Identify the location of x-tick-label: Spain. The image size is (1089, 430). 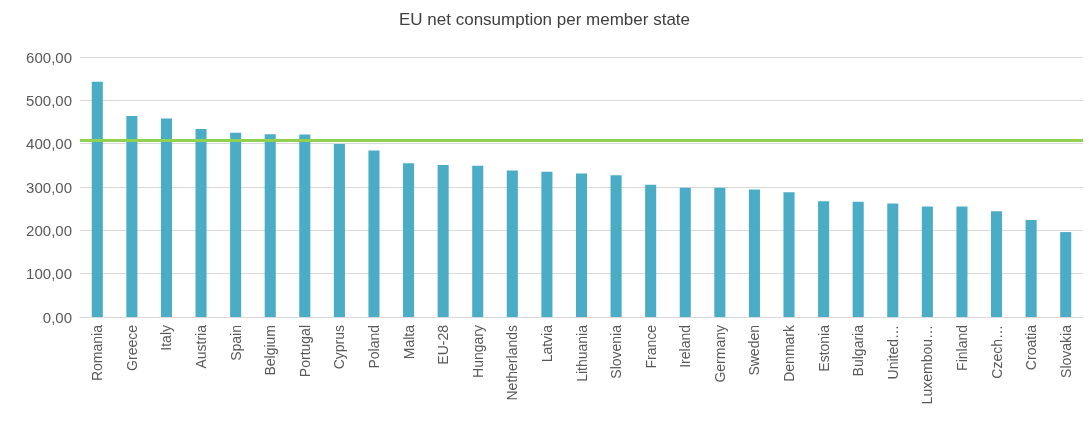
(235, 343).